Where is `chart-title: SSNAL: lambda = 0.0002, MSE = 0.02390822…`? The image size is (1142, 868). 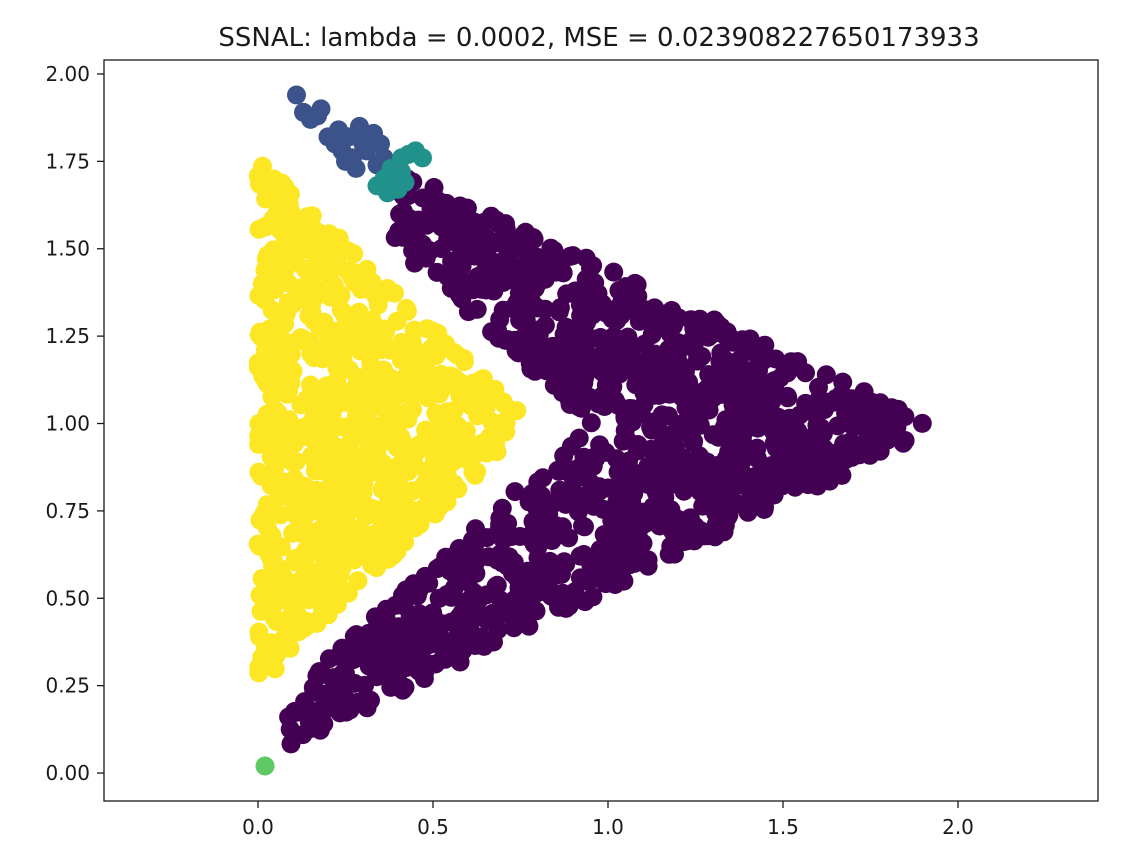
chart-title: SSNAL: lambda = 0.0002, MSE = 0.02390822… is located at coordinates (598, 38).